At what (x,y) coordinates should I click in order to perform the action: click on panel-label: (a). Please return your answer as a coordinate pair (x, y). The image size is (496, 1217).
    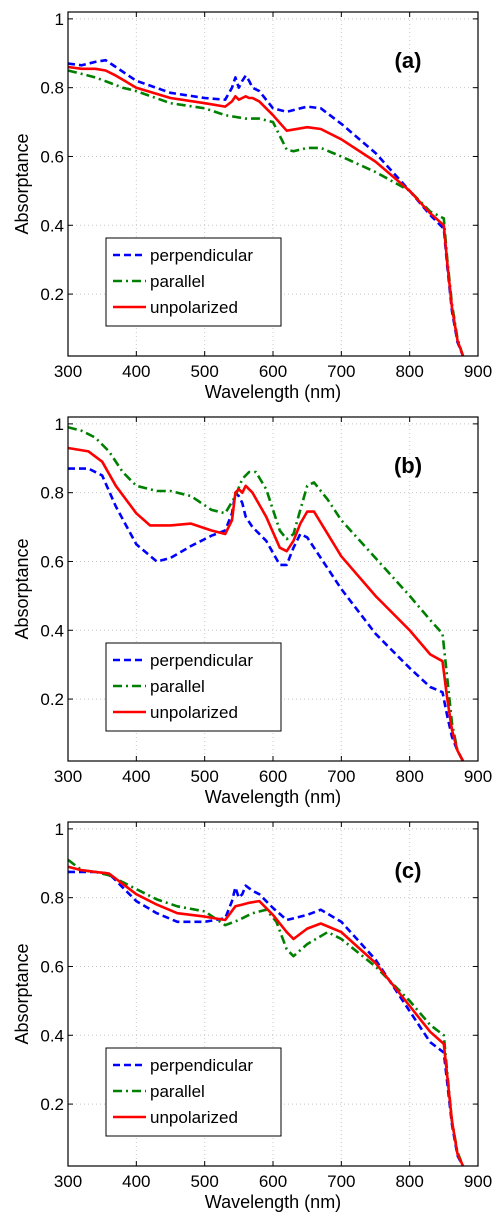
    Looking at the image, I should click on (408, 60).